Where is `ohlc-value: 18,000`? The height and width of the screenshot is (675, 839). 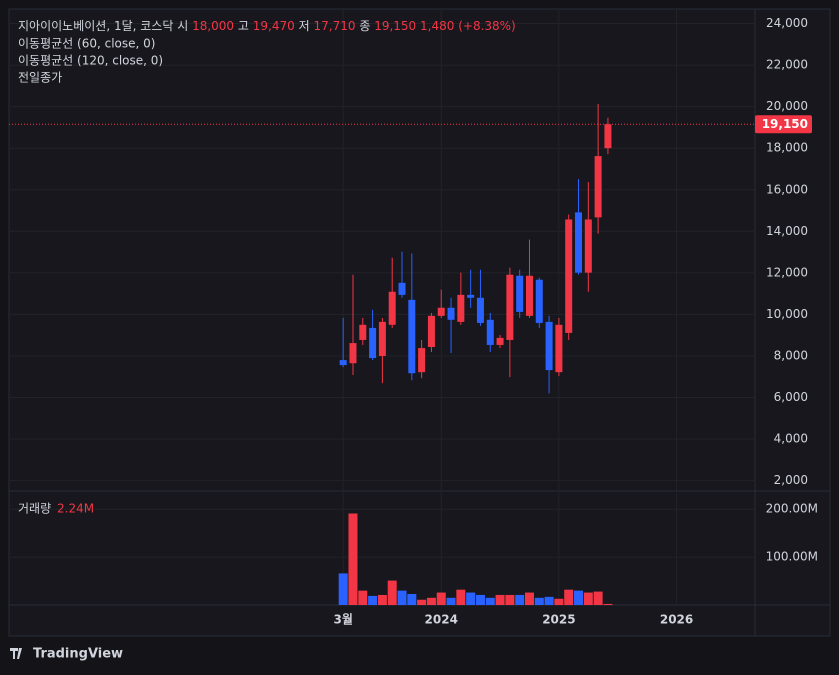 ohlc-value: 18,000 is located at coordinates (213, 26).